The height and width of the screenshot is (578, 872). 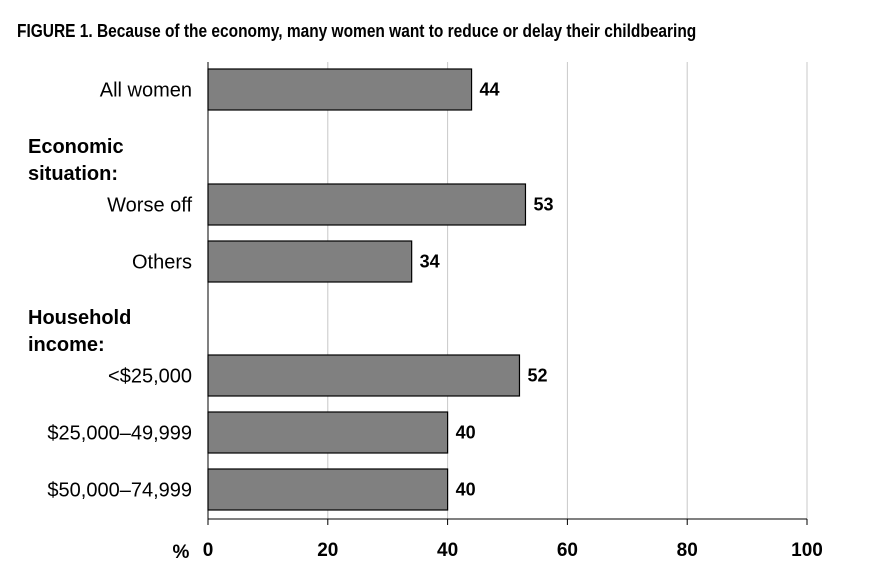 What do you see at coordinates (447, 550) in the screenshot?
I see `x-tick-label: 40` at bounding box center [447, 550].